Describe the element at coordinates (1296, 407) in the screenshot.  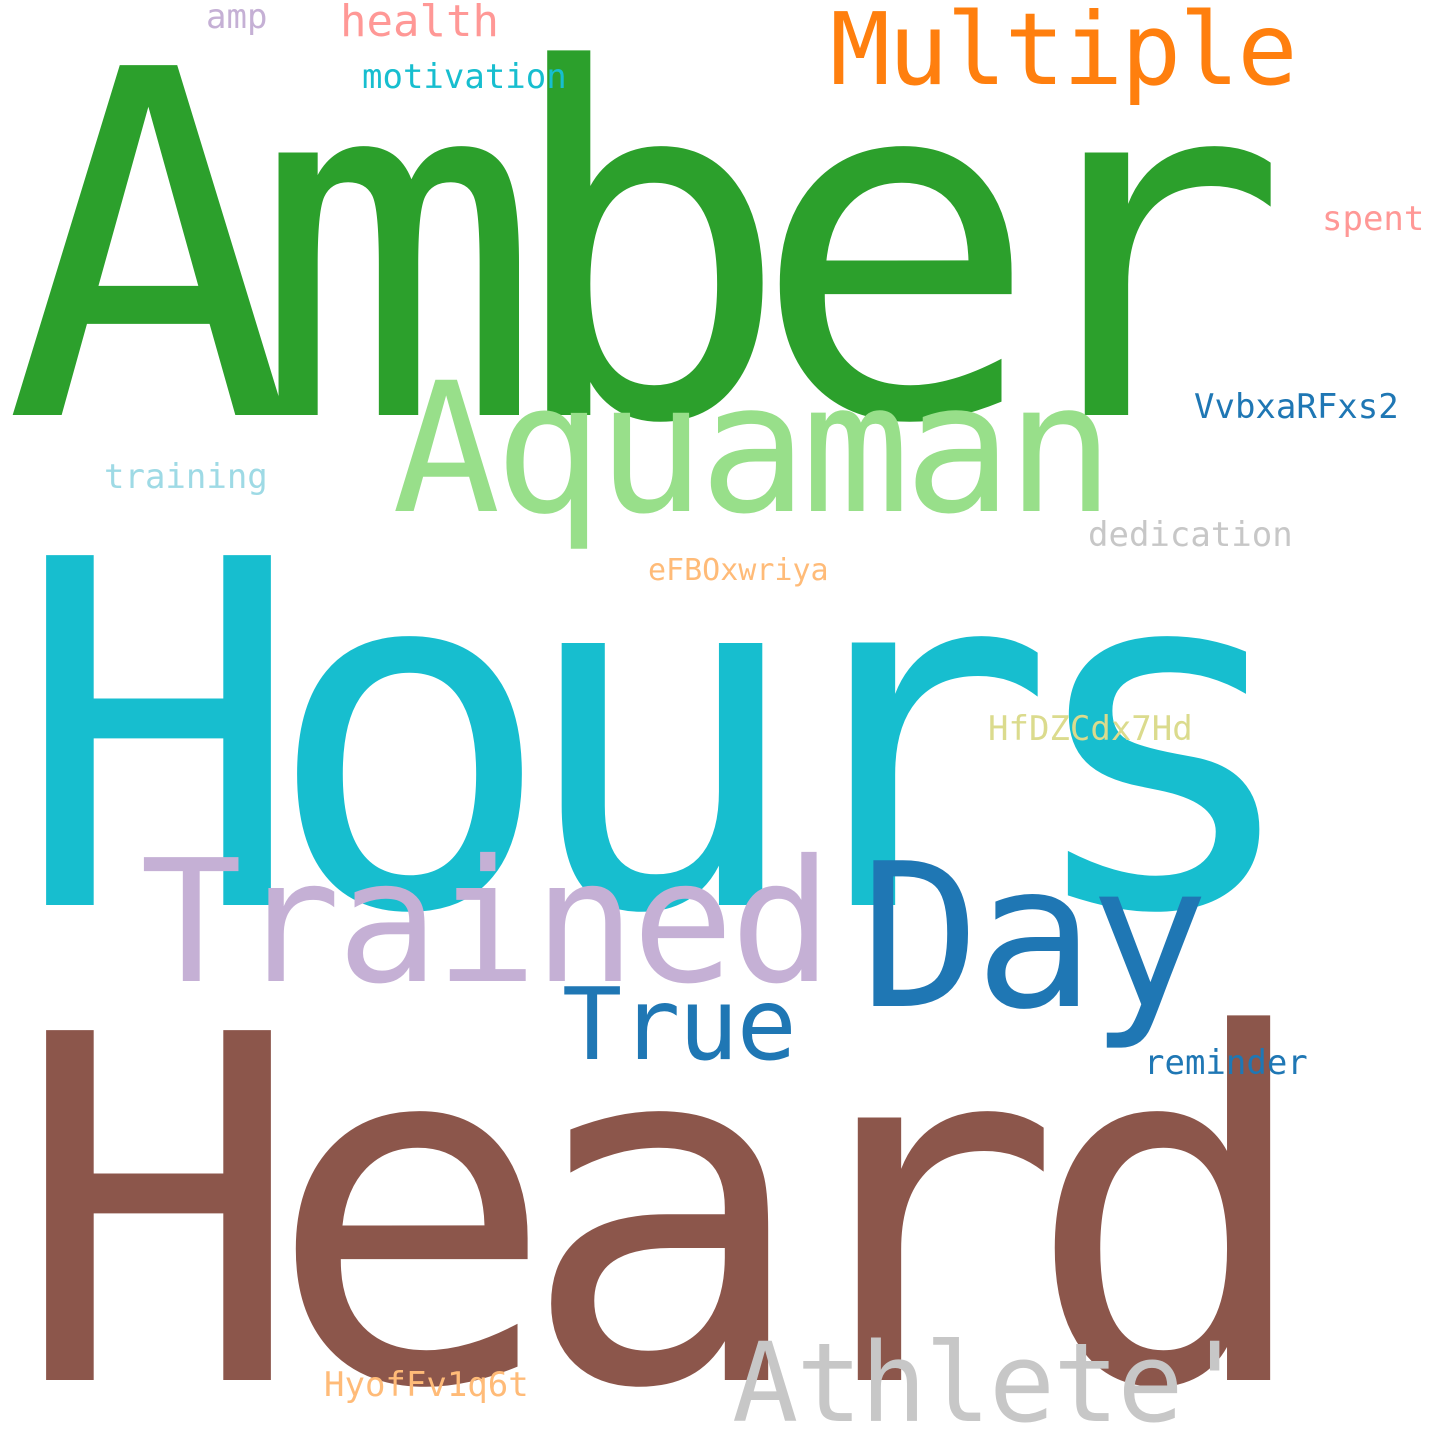
I see `word-vvbxarfxs2: VvbxaRFxs2` at that location.